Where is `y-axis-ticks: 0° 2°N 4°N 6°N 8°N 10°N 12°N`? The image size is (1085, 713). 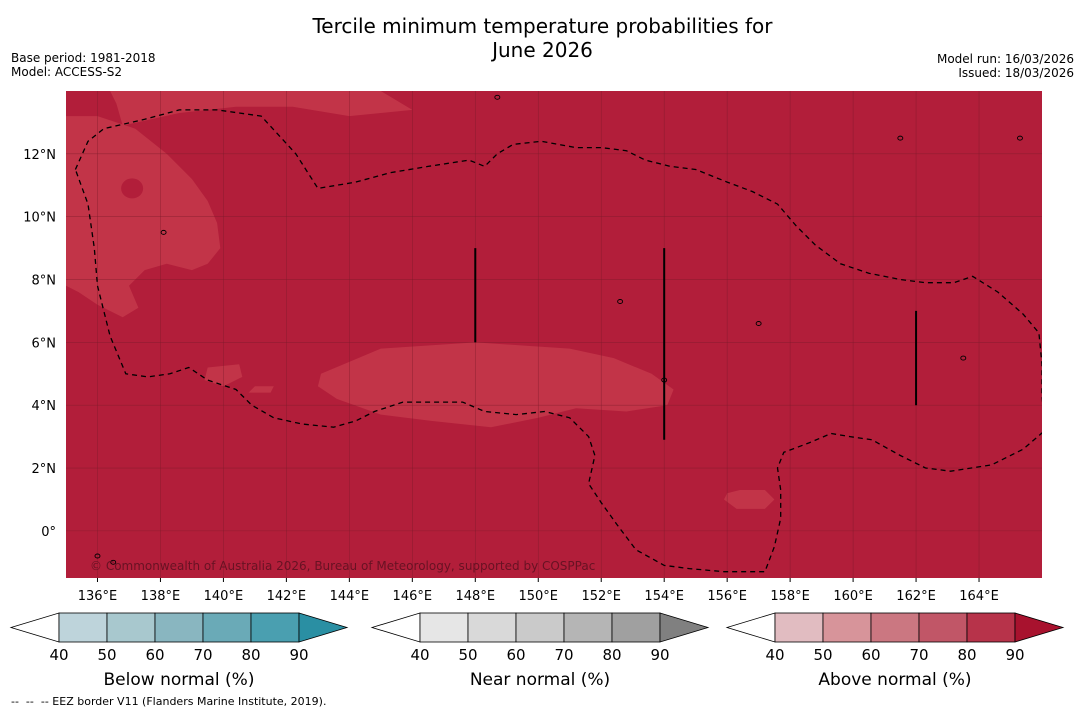
y-axis-ticks: 0° 2°N 4°N 6°N 8°N 10°N 12°N is located at coordinates (39, 344).